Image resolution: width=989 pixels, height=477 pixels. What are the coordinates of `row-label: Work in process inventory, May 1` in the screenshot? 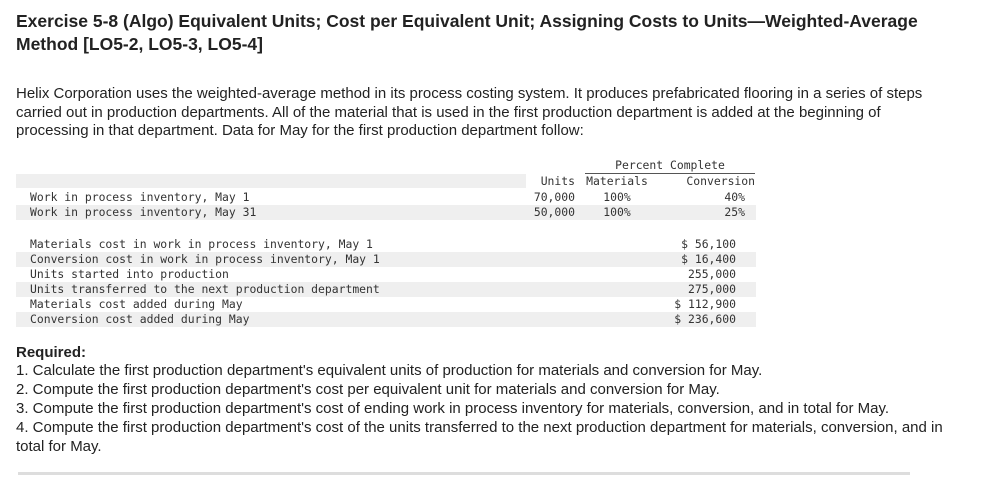 It's located at (140, 197).